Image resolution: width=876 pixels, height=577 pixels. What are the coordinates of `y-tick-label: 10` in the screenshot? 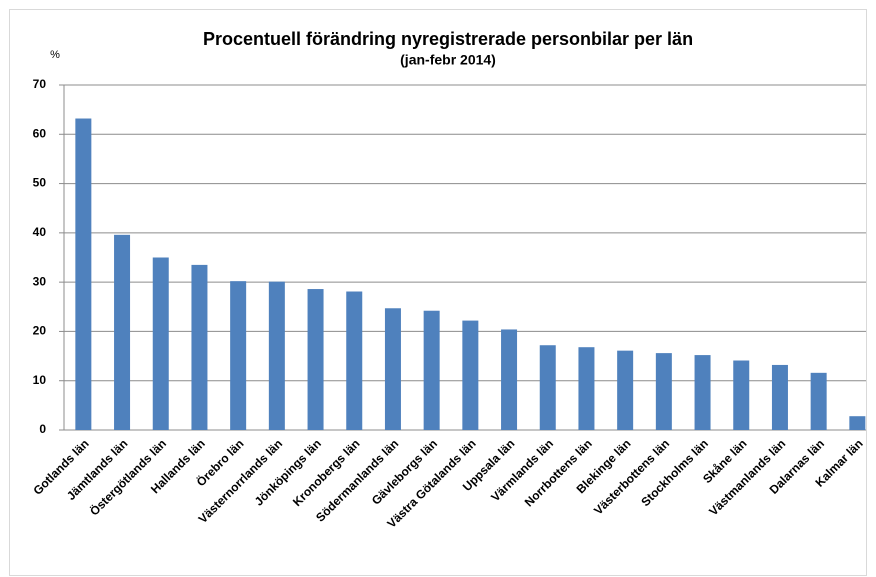 It's located at (40, 380).